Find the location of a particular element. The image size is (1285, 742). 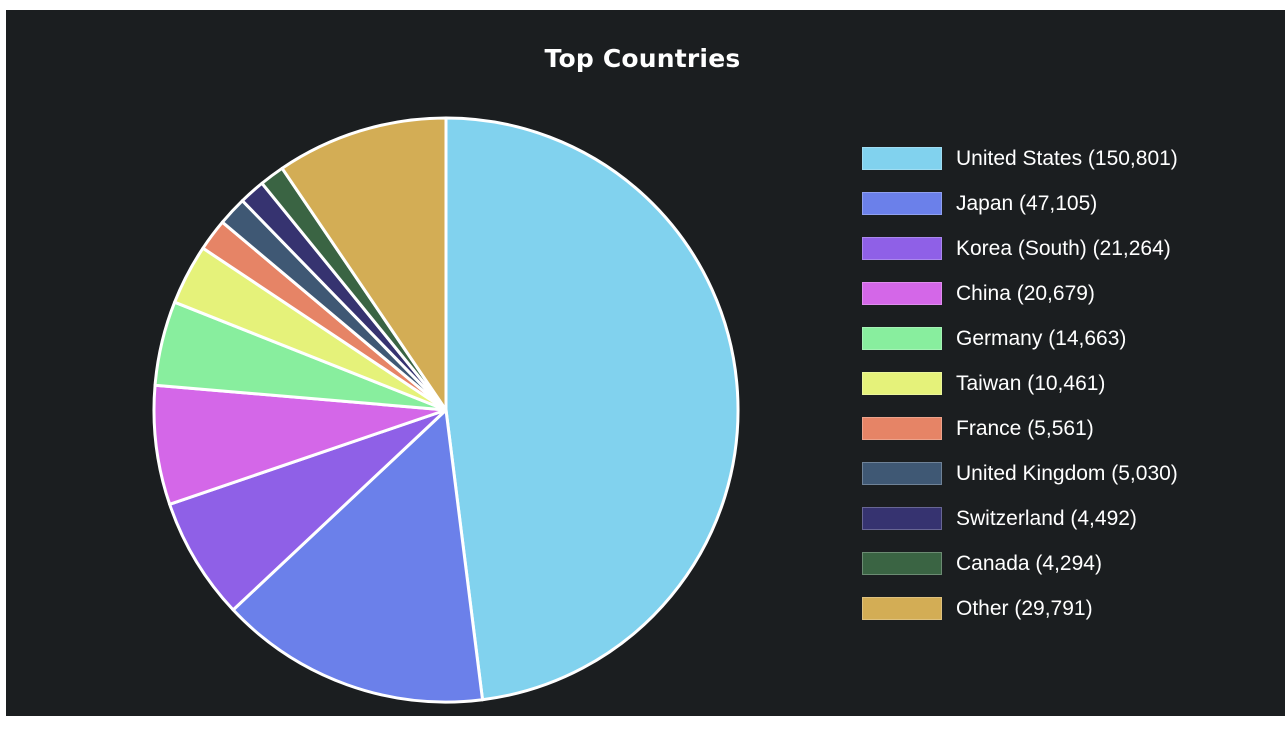

legend-label: Switzerland (4,492) is located at coordinates (1046, 518).